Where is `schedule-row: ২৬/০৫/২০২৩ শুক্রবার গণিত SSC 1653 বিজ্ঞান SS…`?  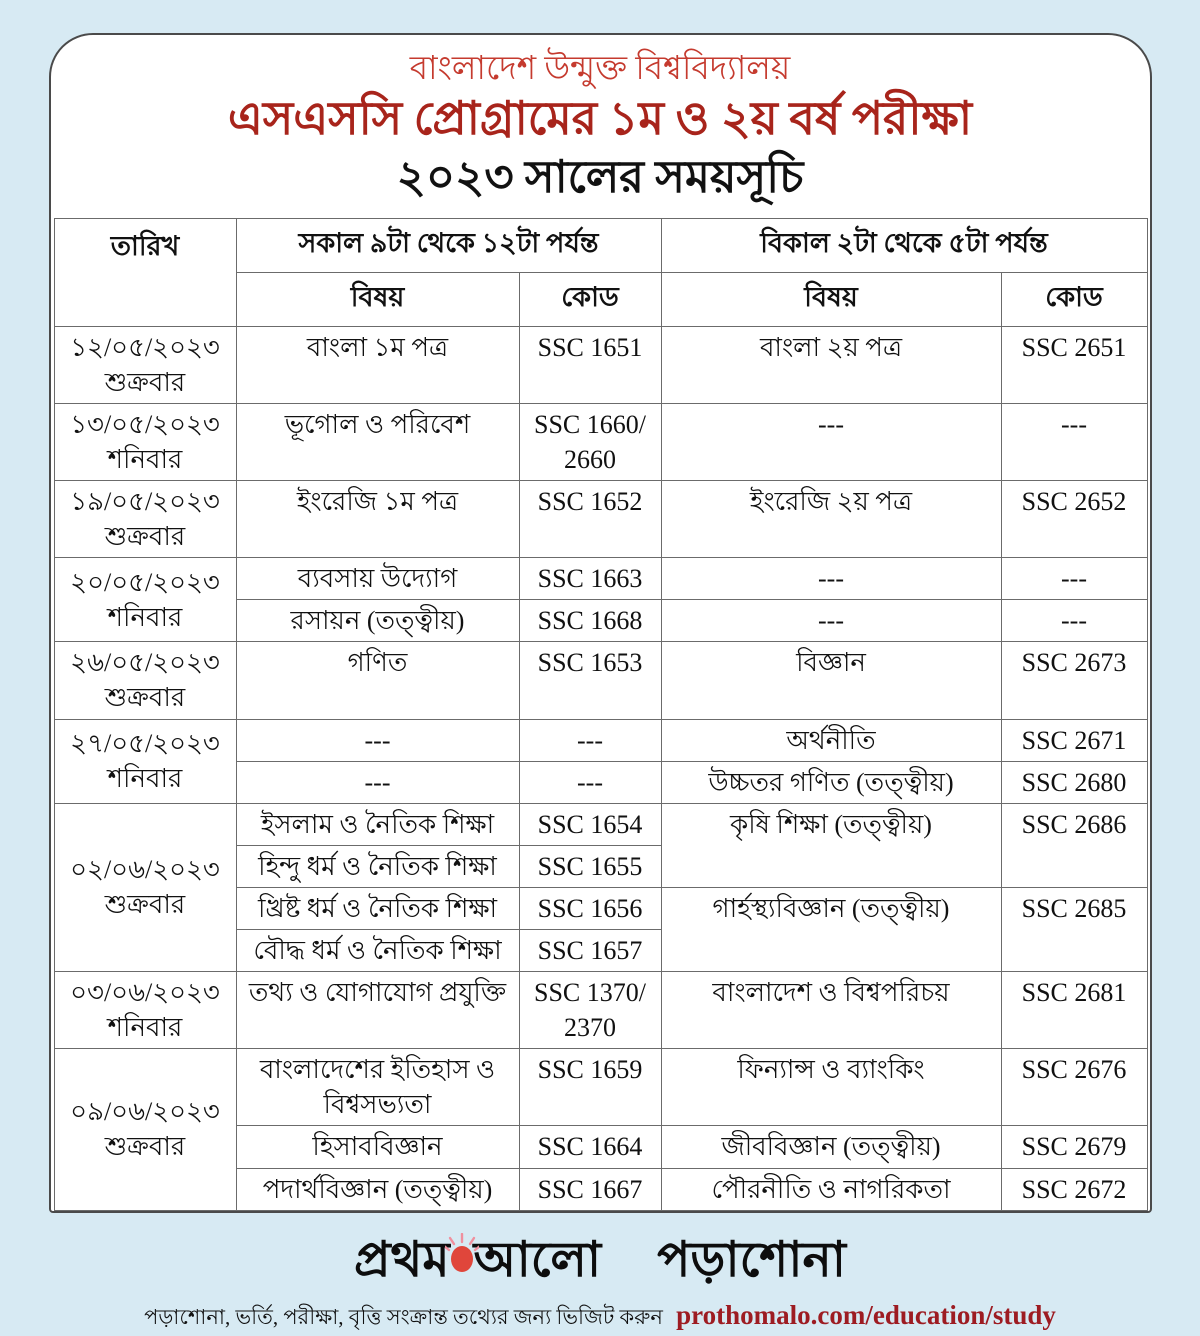
schedule-row: ২৬/০৫/২০২৩ শুক্রবার গণিত SSC 1653 বিজ্ঞান SS… is located at coordinates (600, 680).